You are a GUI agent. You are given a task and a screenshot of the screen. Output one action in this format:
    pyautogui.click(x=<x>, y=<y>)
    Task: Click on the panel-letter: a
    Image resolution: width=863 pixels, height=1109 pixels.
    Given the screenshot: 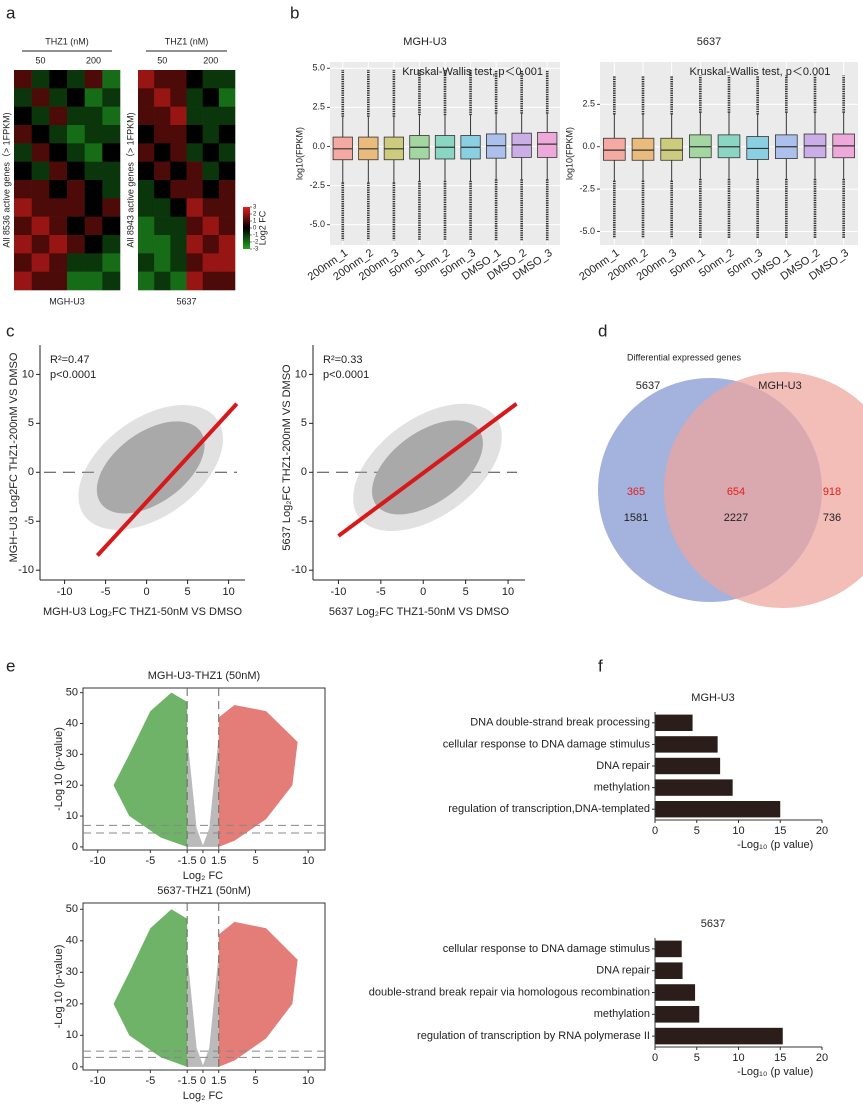 What is the action you would take?
    pyautogui.click(x=11, y=12)
    